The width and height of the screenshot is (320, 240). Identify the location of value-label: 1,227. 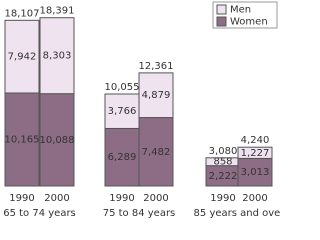
(255, 153).